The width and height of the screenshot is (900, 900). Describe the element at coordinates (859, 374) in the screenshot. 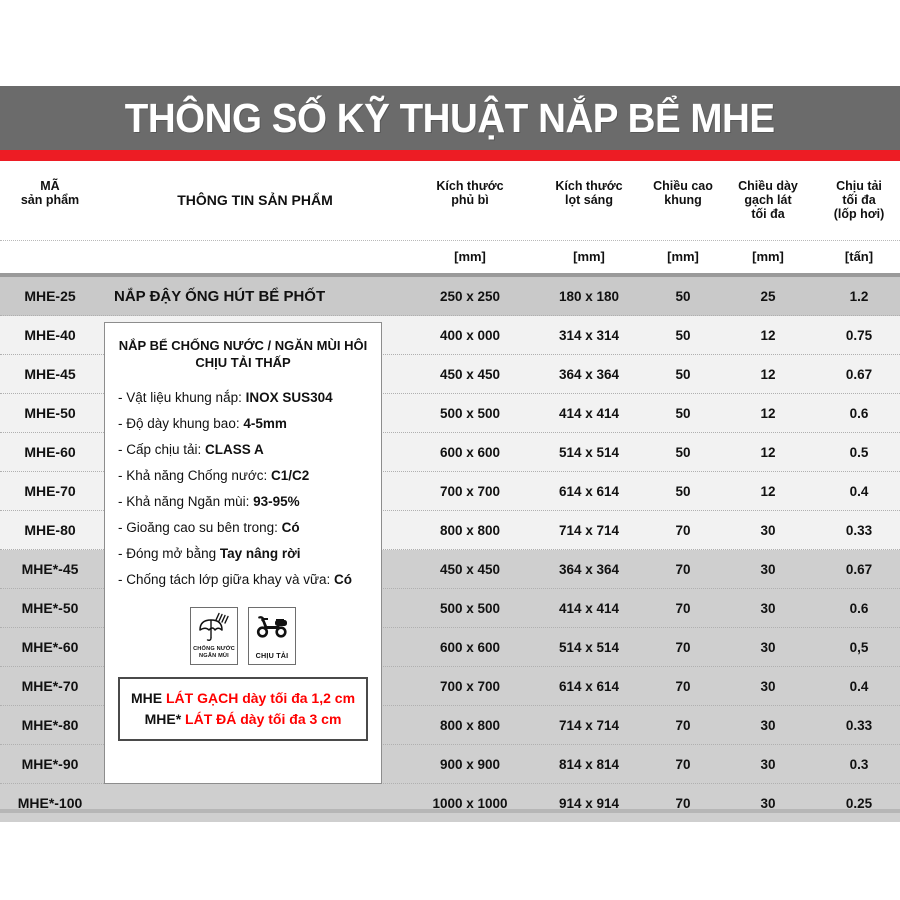

I see `cell-max-load: 0.67` at that location.